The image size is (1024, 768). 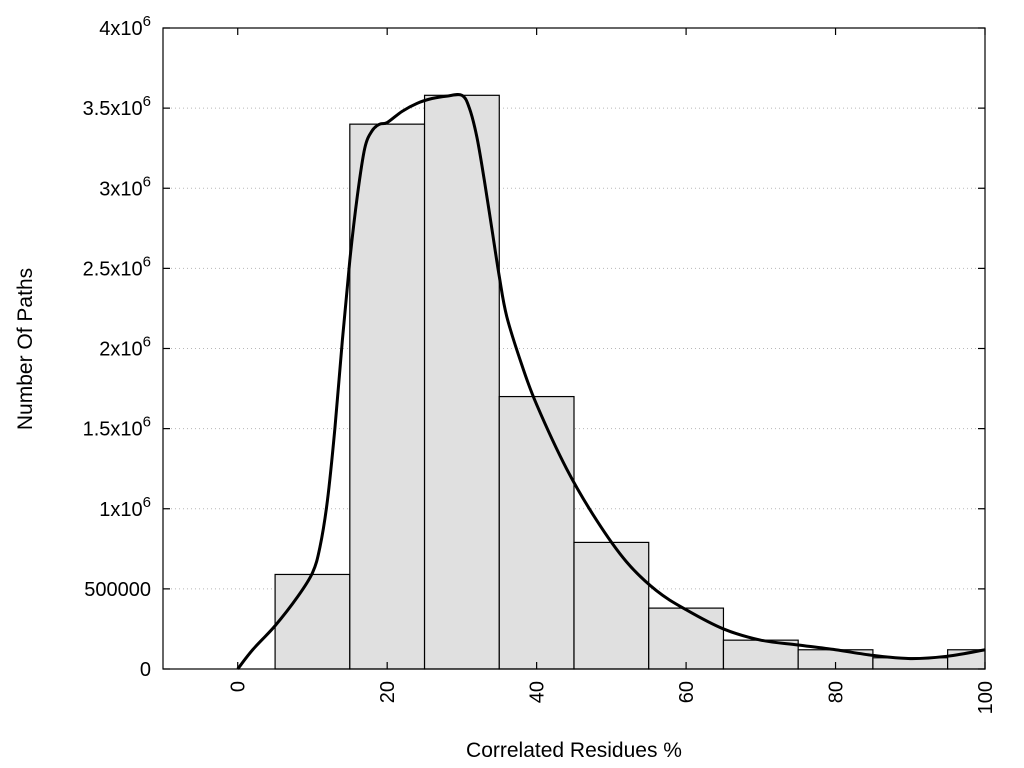 I want to click on y-tick-label-3: 1.5x10⁶, so click(x=117, y=427).